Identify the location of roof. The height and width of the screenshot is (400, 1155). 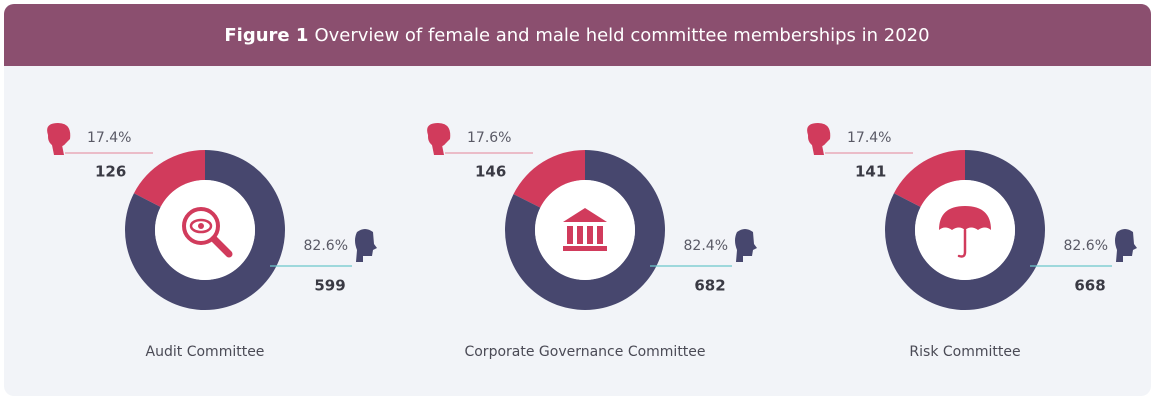
(585, 215).